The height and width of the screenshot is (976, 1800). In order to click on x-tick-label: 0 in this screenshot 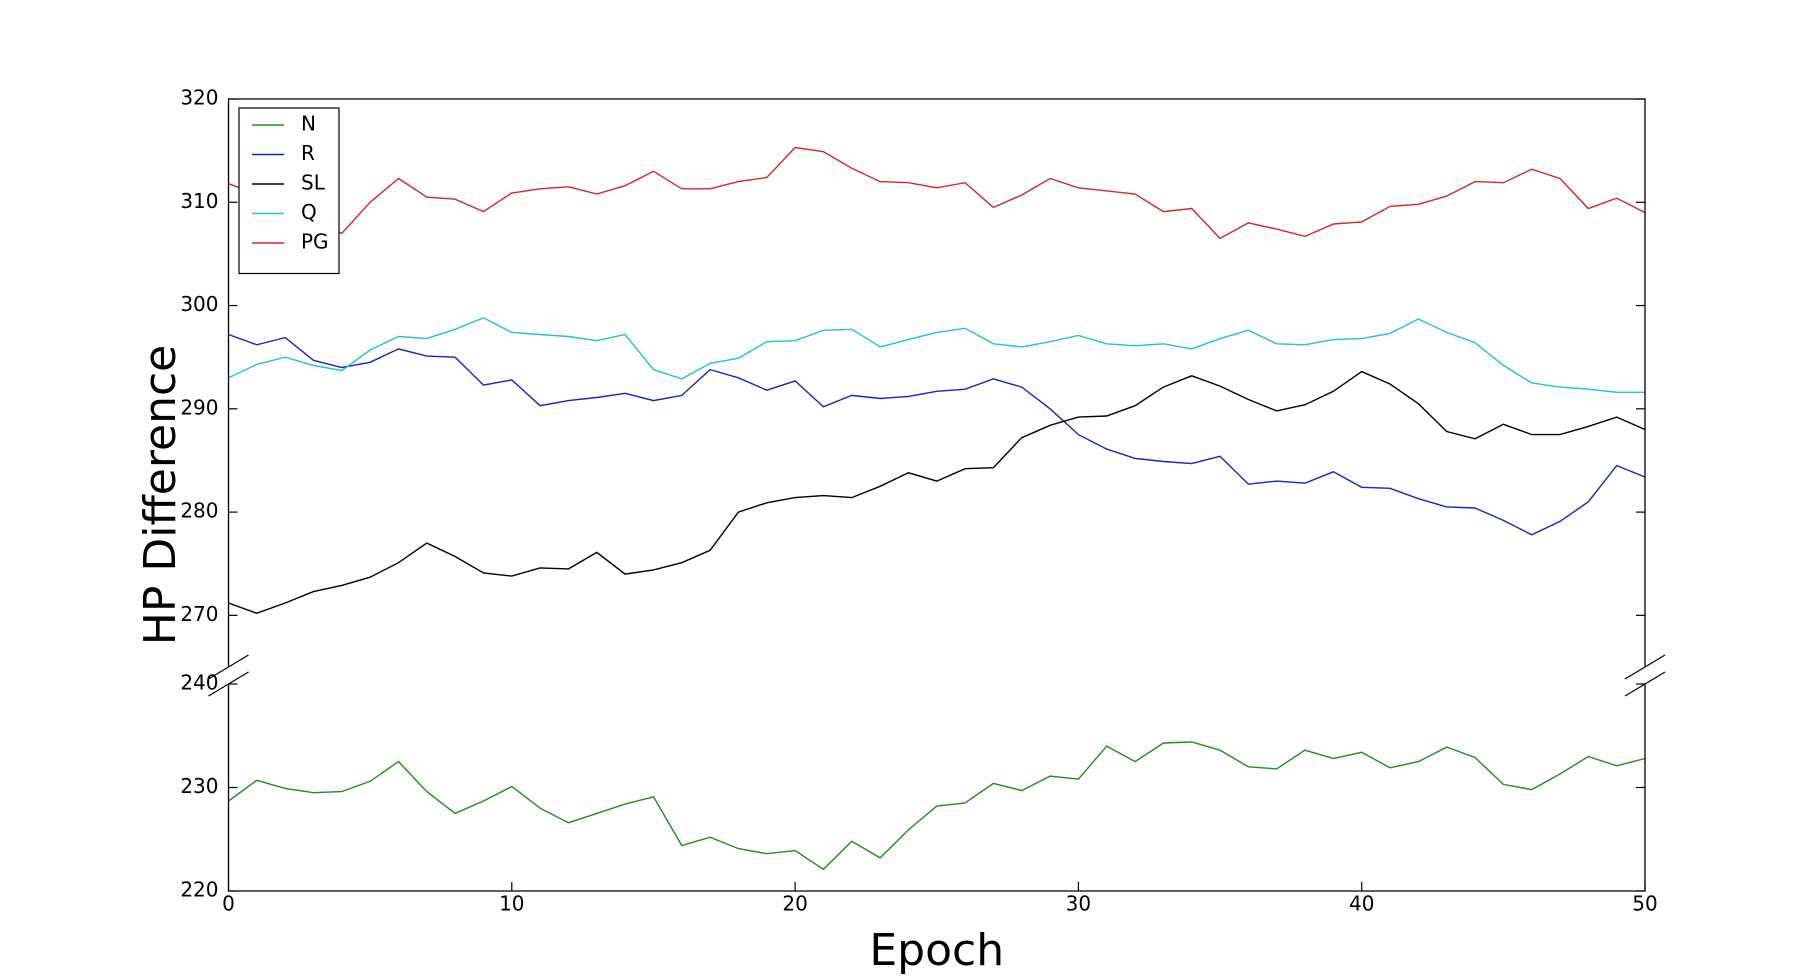, I will do `click(228, 904)`.